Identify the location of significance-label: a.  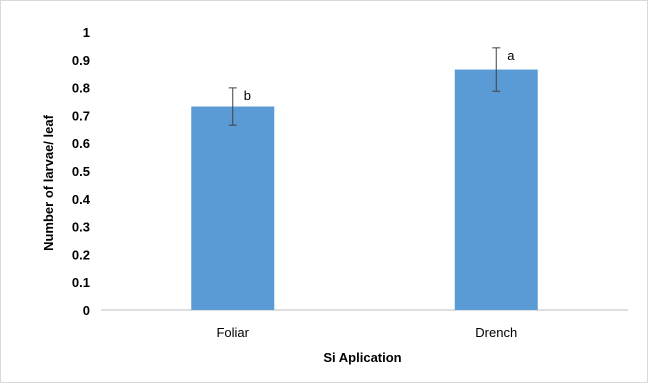
(511, 55).